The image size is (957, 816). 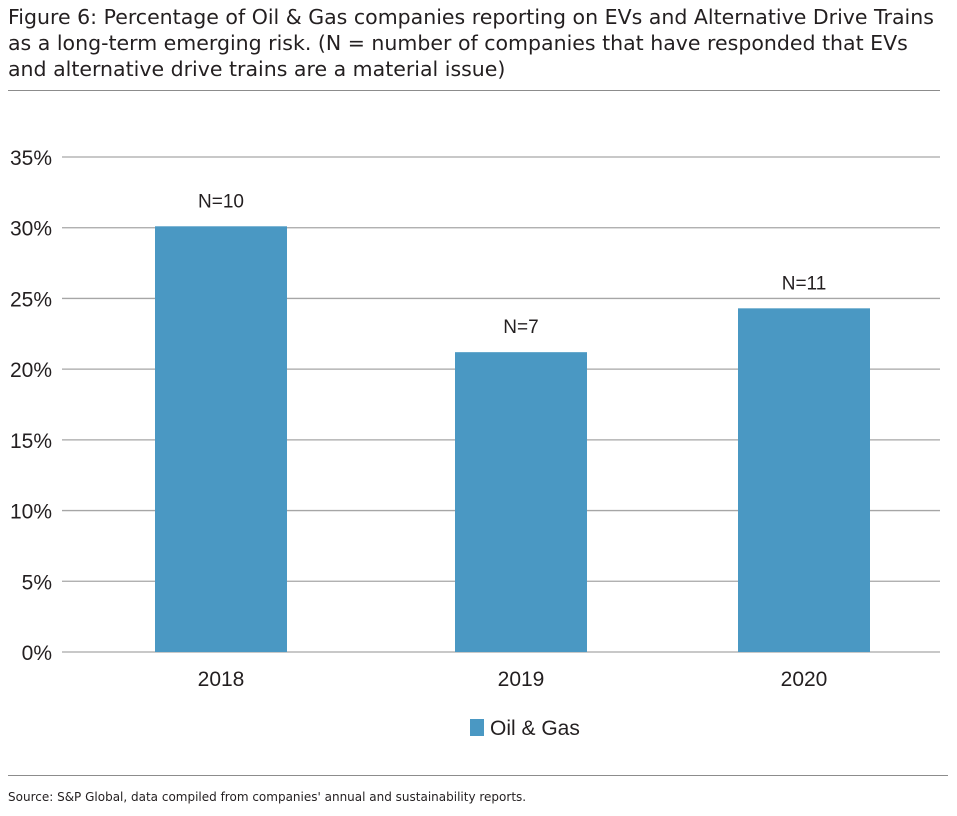 What do you see at coordinates (804, 283) in the screenshot?
I see `data-label: N=11` at bounding box center [804, 283].